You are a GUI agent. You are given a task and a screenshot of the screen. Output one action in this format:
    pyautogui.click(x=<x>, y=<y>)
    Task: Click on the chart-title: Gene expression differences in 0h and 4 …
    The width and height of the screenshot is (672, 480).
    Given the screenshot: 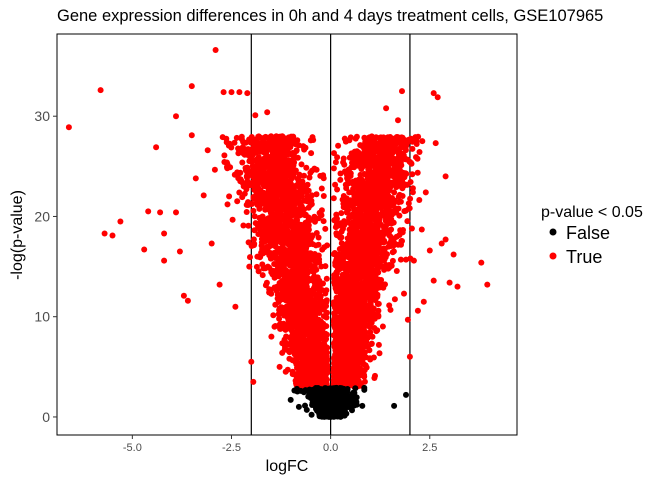 What is the action you would take?
    pyautogui.click(x=330, y=16)
    